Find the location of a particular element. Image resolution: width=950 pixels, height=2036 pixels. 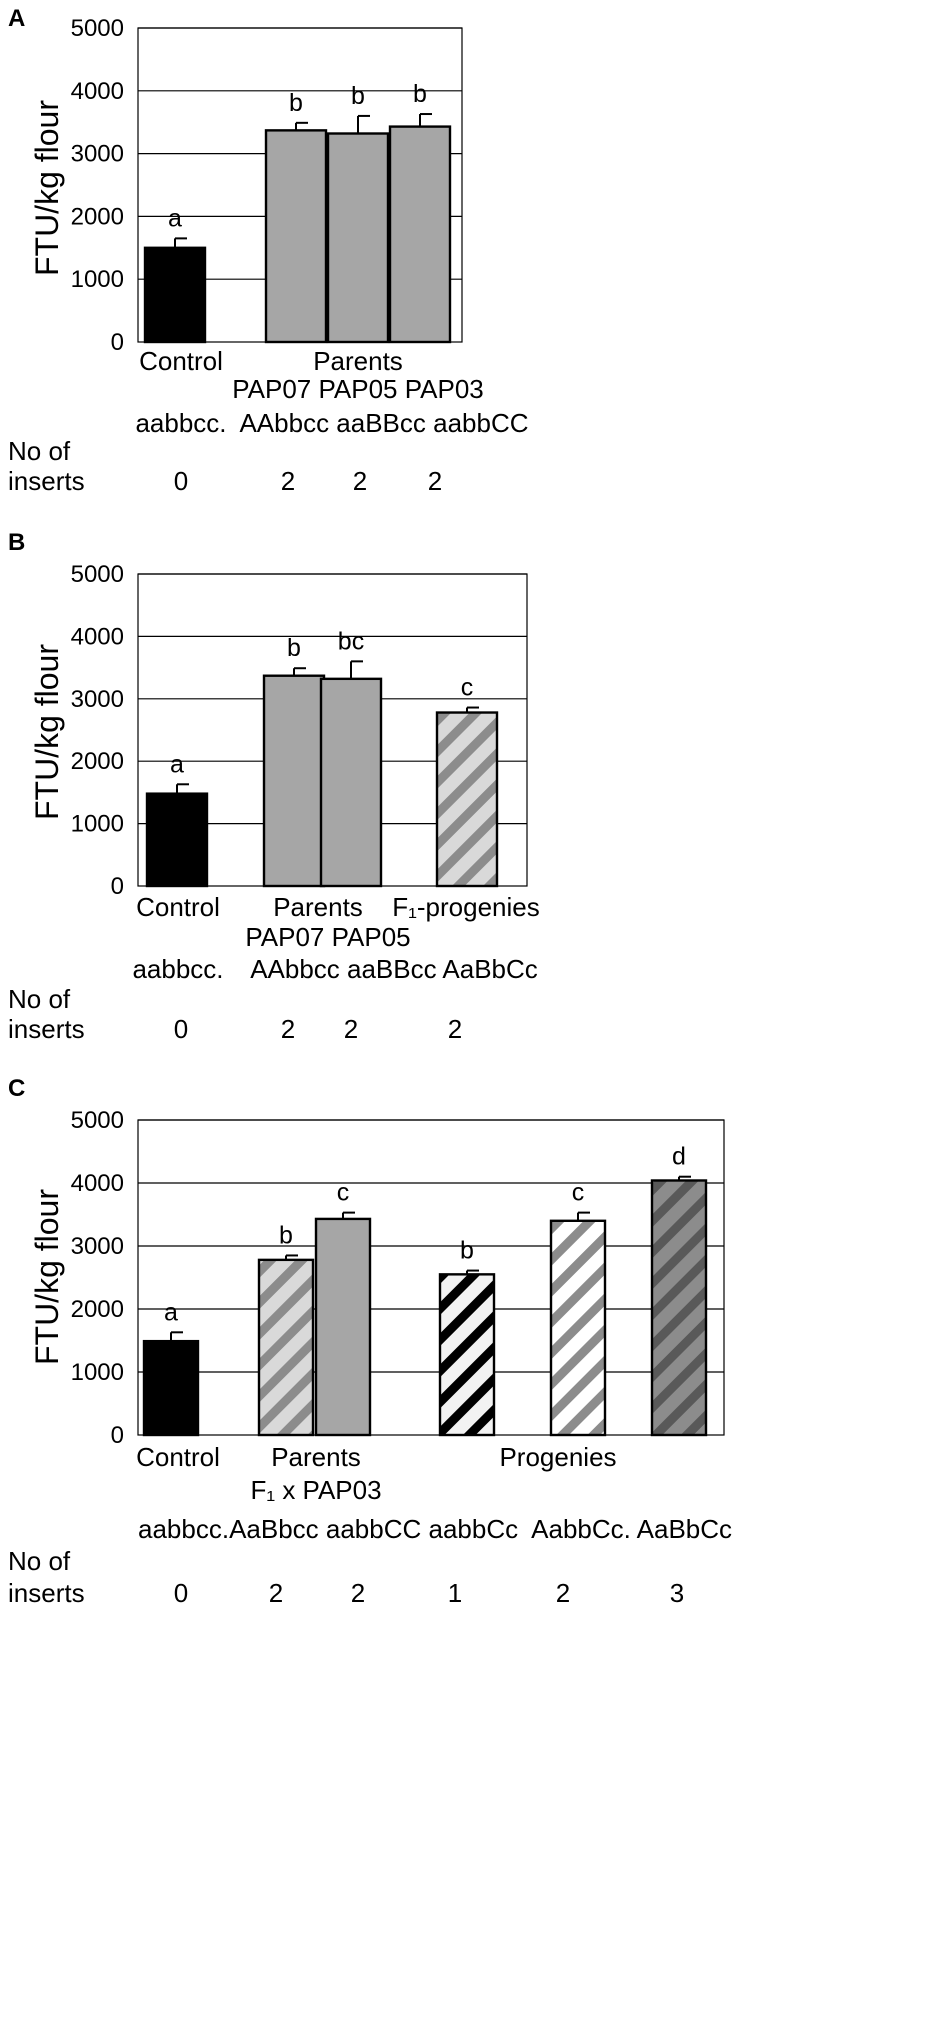

panel-c-inserts-label-line1: No of is located at coordinates (39, 1561).